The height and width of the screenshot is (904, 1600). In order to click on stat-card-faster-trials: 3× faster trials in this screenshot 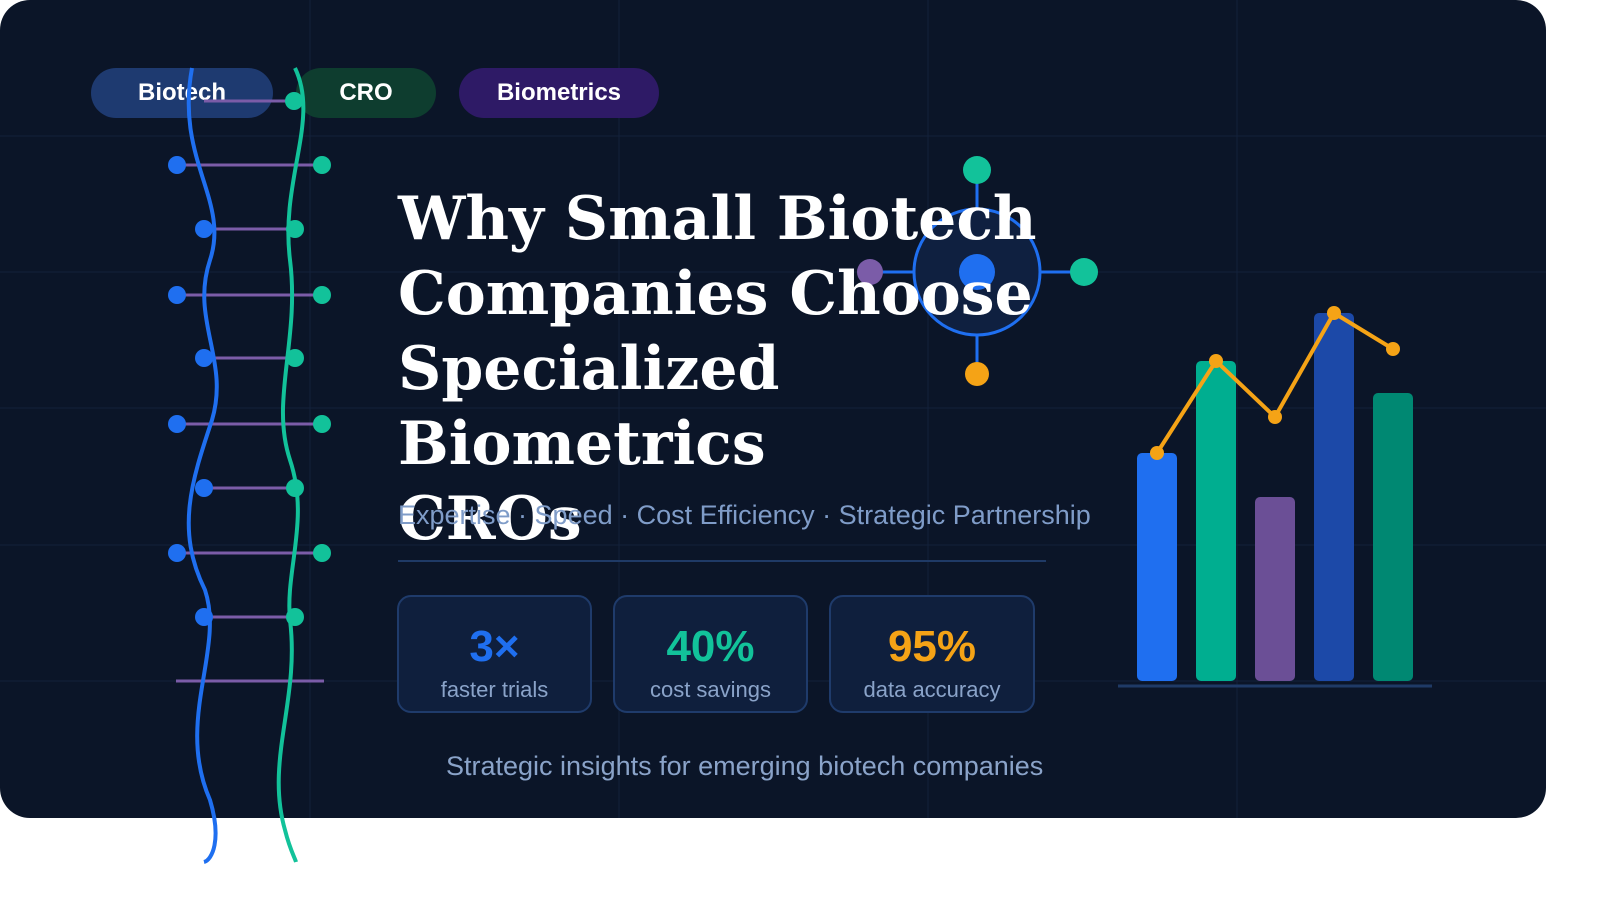, I will do `click(494, 654)`.